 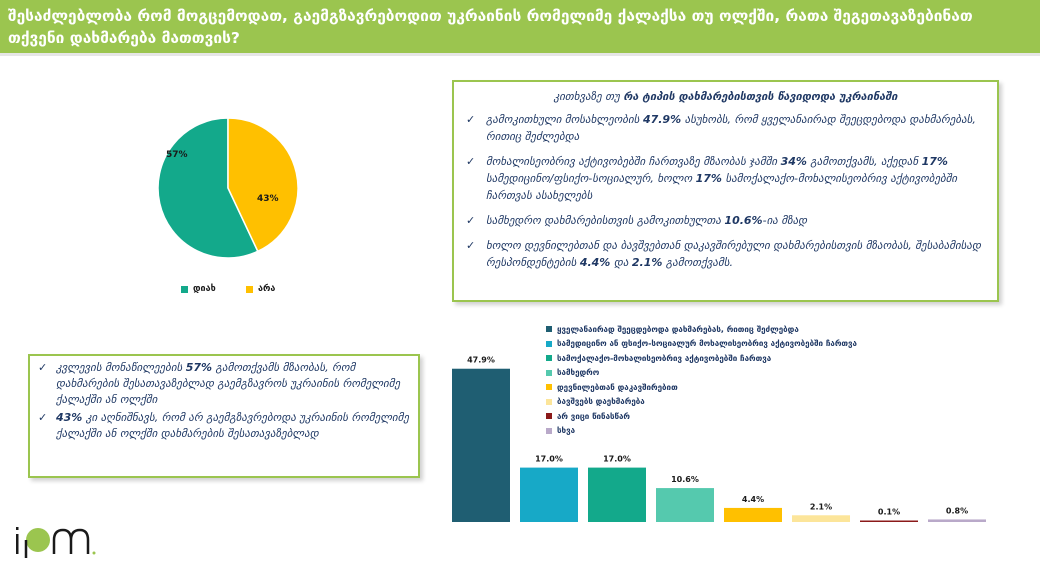 I want to click on legend-item: არ ვიცი წინასწარ, so click(x=701, y=416).